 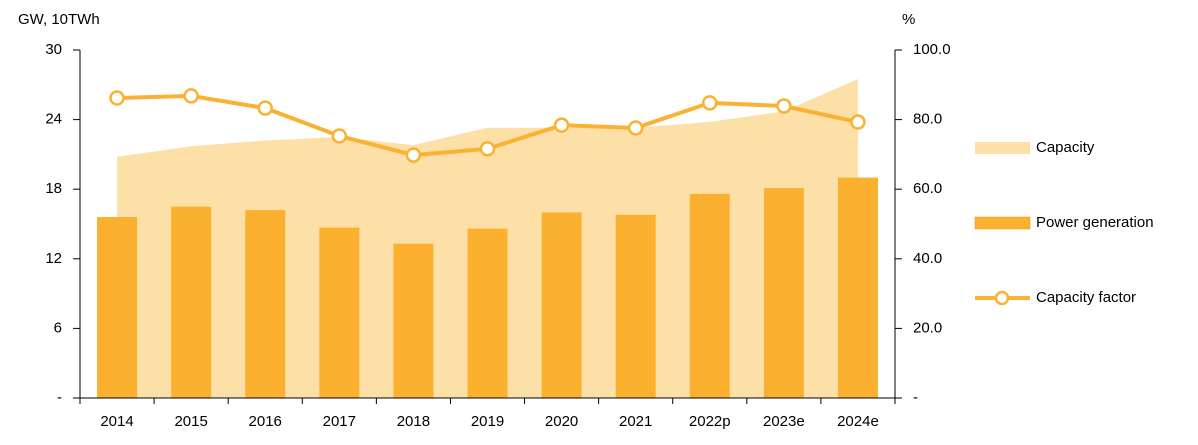 What do you see at coordinates (710, 421) in the screenshot?
I see `x-tick-label: 2022p` at bounding box center [710, 421].